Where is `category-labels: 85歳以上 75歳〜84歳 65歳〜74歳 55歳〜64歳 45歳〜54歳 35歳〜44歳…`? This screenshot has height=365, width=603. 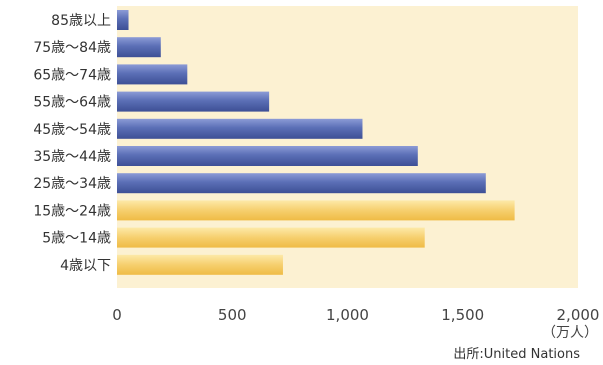
category-labels: 85歳以上 75歳〜84歳 65歳〜74歳 55歳〜64歳 45歳〜54歳 35歳〜44歳… is located at coordinates (72, 143).